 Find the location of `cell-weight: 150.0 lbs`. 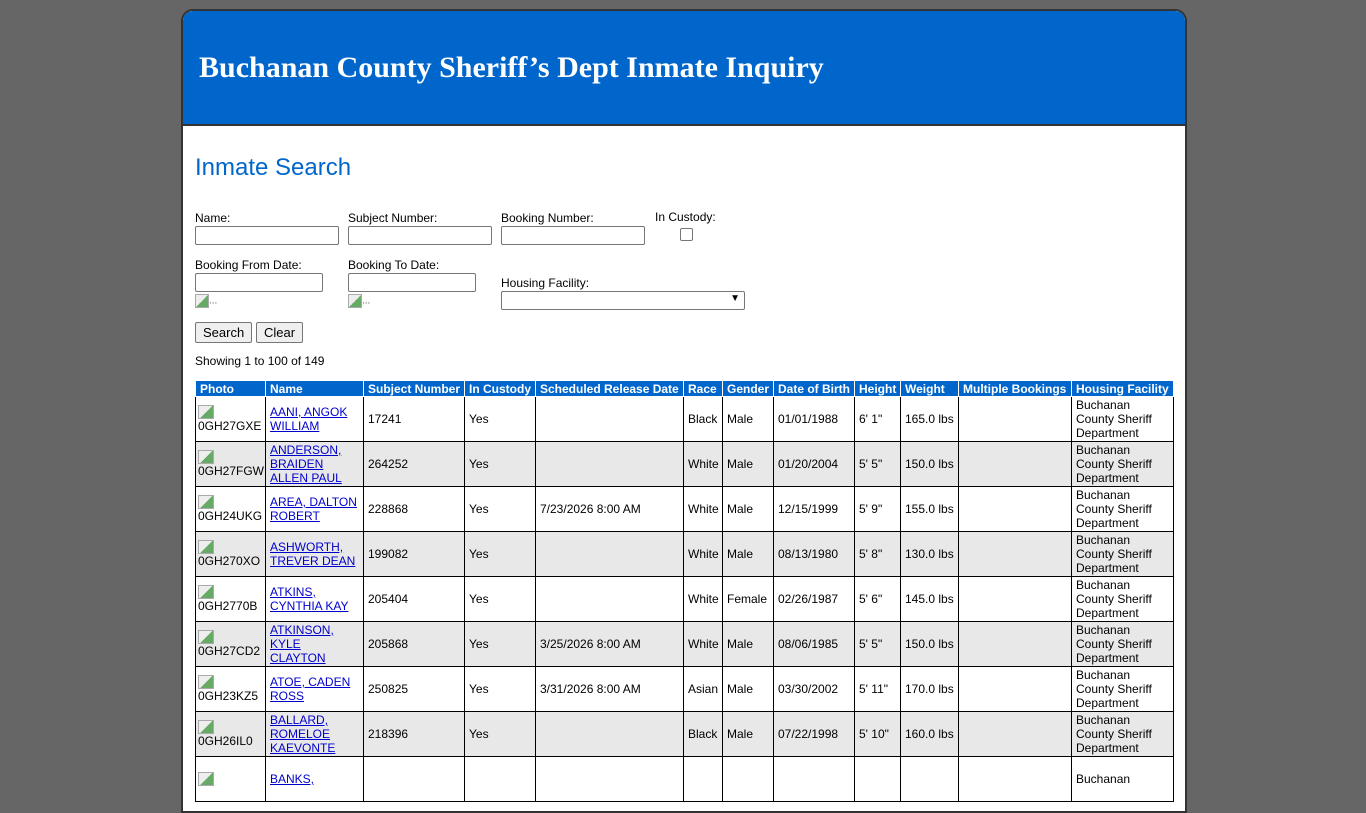

cell-weight: 150.0 lbs is located at coordinates (929, 644).